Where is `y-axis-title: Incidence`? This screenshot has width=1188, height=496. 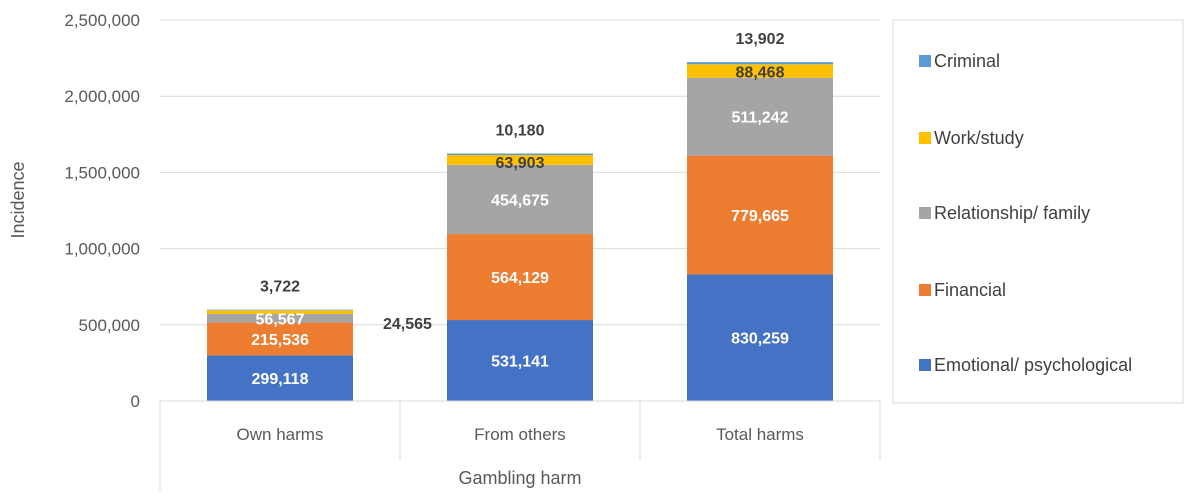 y-axis-title: Incidence is located at coordinates (18, 199).